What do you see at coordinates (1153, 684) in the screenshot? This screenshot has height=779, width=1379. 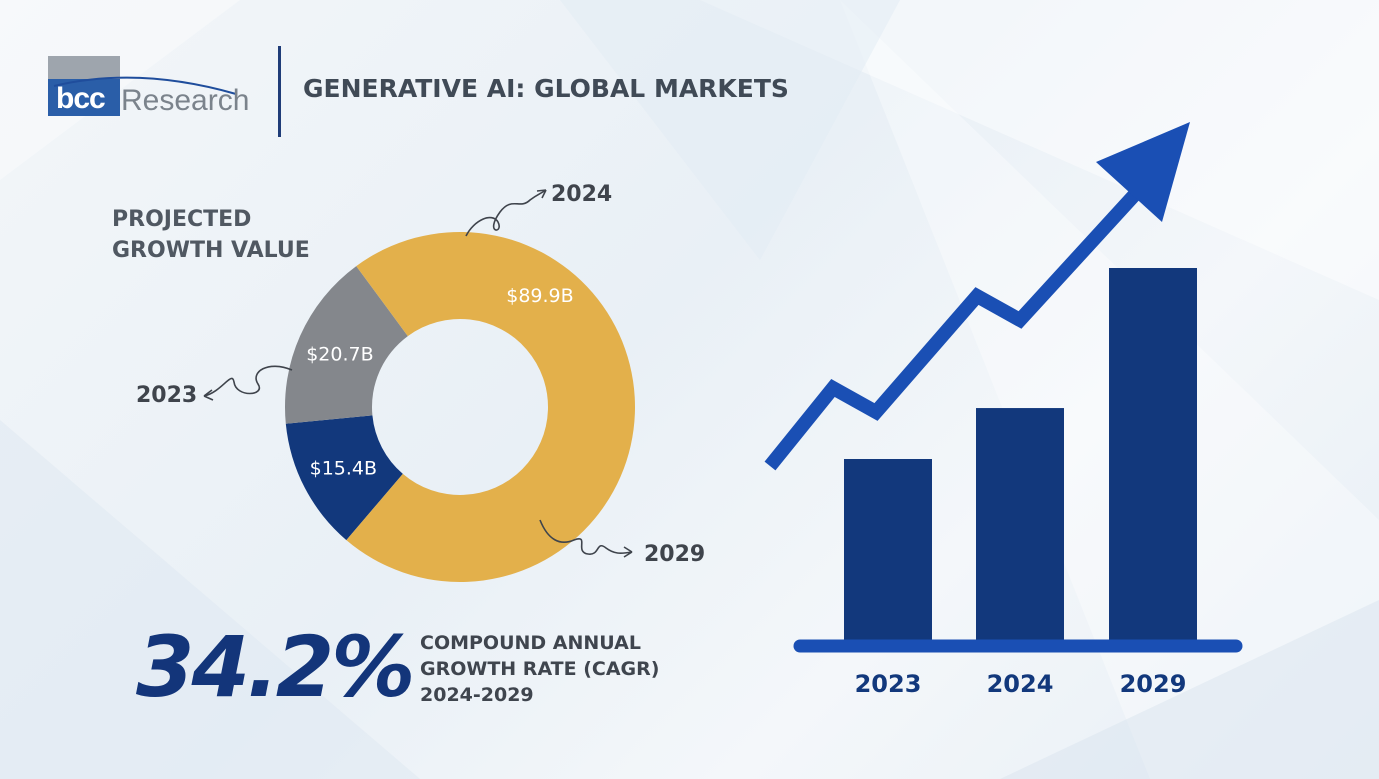 I see `bar-axis-label-2029: 2029` at bounding box center [1153, 684].